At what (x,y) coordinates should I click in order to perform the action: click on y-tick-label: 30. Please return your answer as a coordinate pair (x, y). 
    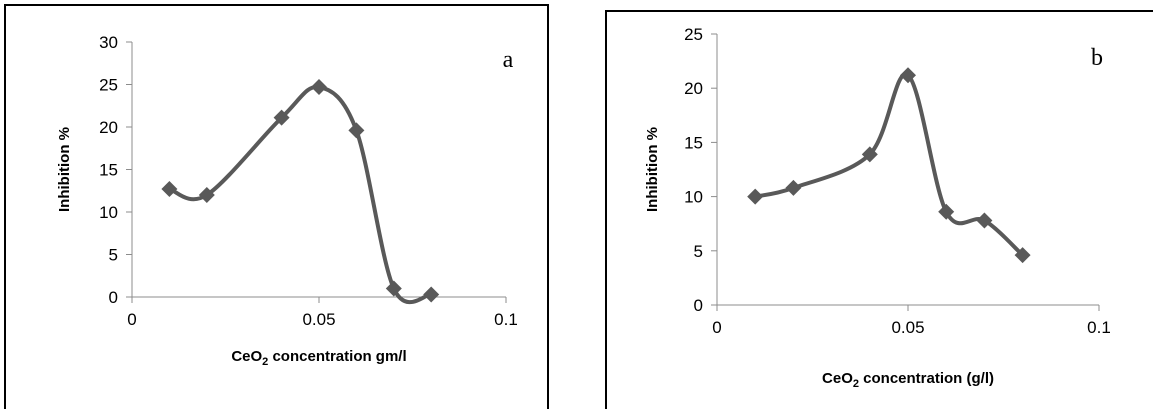
    Looking at the image, I should click on (108, 42).